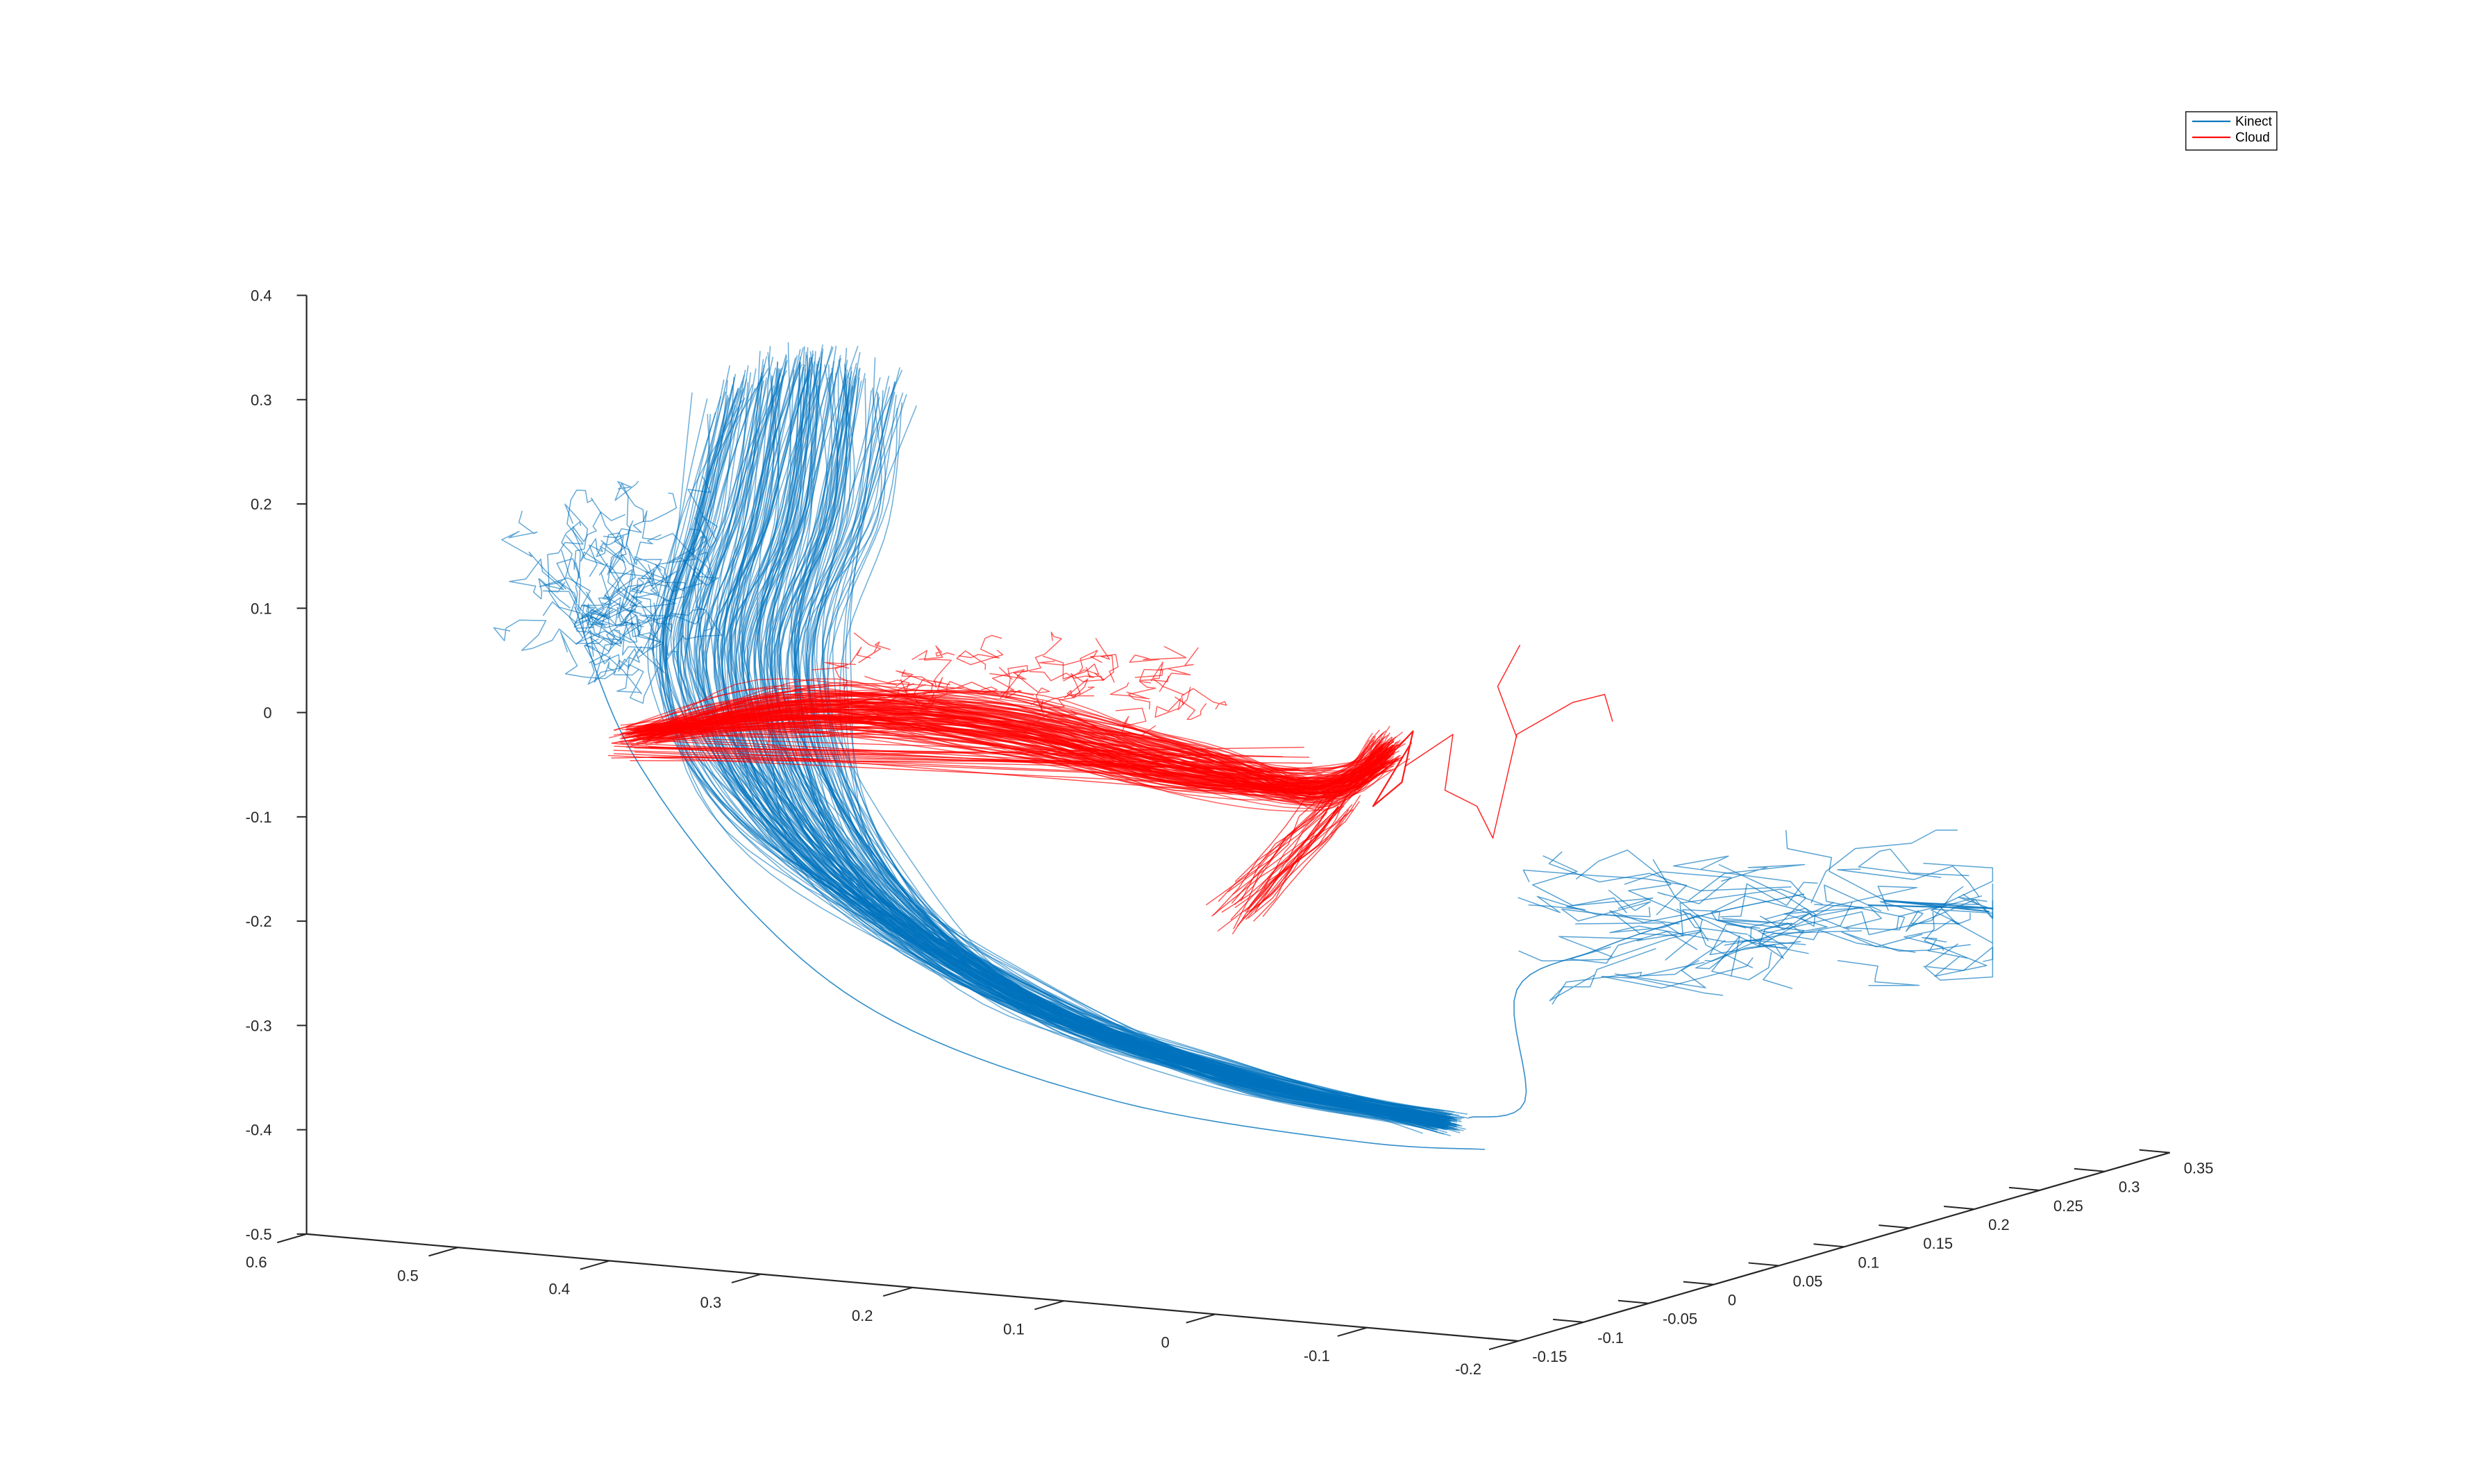  What do you see at coordinates (1550, 1356) in the screenshot?
I see `y-tick-label: -0.15` at bounding box center [1550, 1356].